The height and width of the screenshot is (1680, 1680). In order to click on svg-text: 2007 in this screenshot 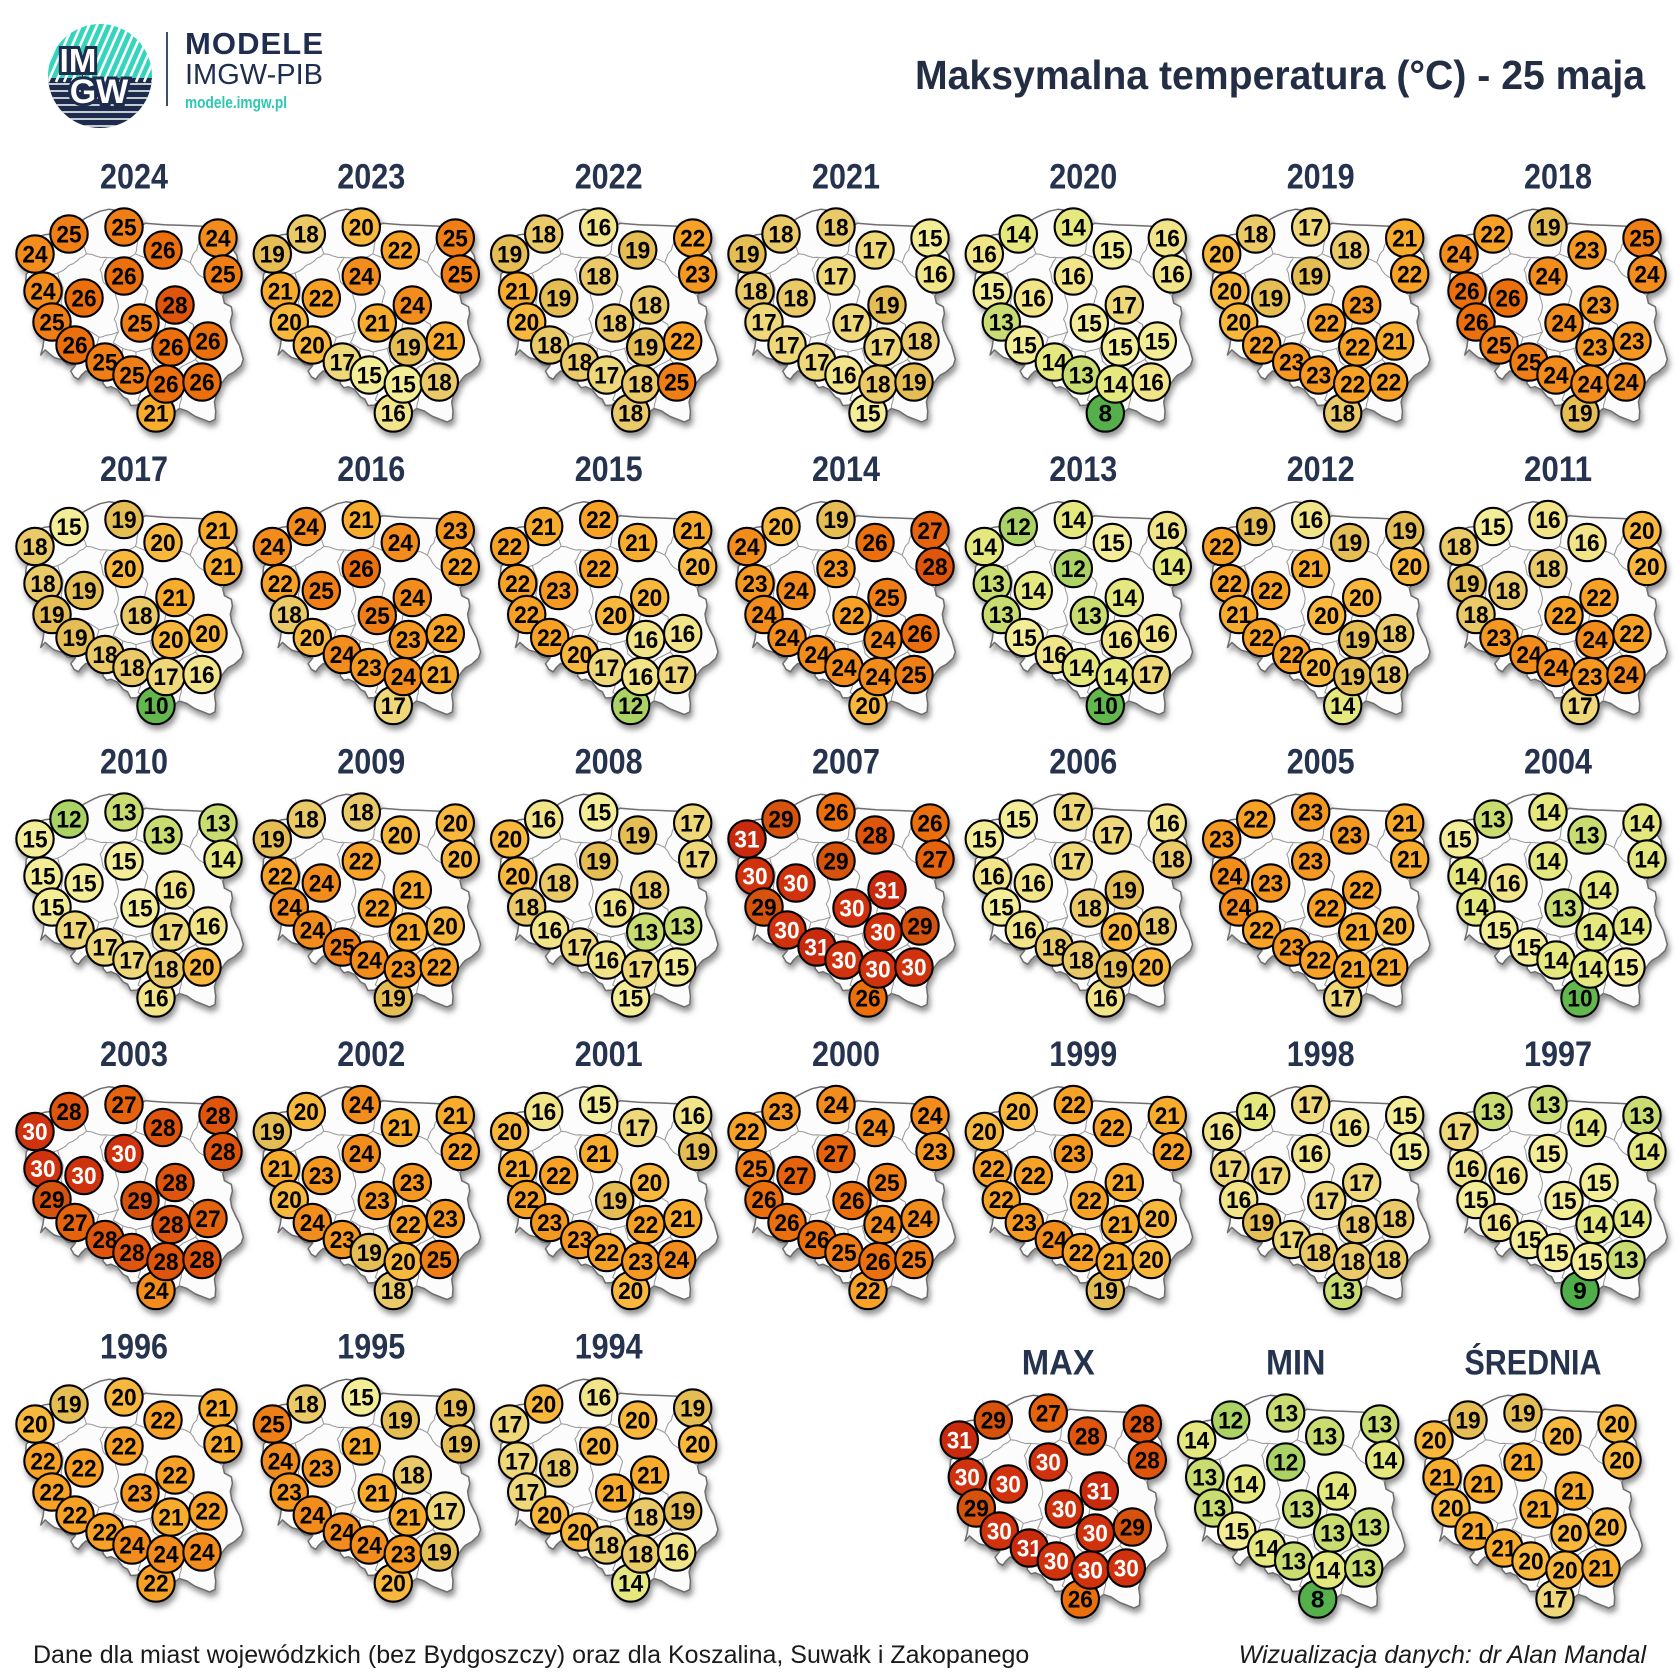, I will do `click(846, 762)`.